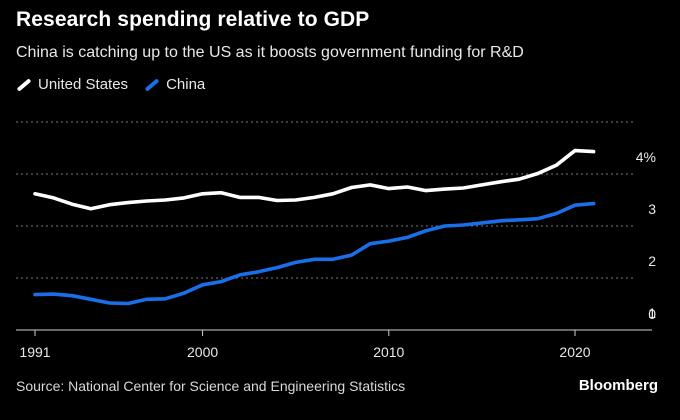 Image resolution: width=680 pixels, height=420 pixels. What do you see at coordinates (652, 209) in the screenshot?
I see `y-tick-label-3: 3` at bounding box center [652, 209].